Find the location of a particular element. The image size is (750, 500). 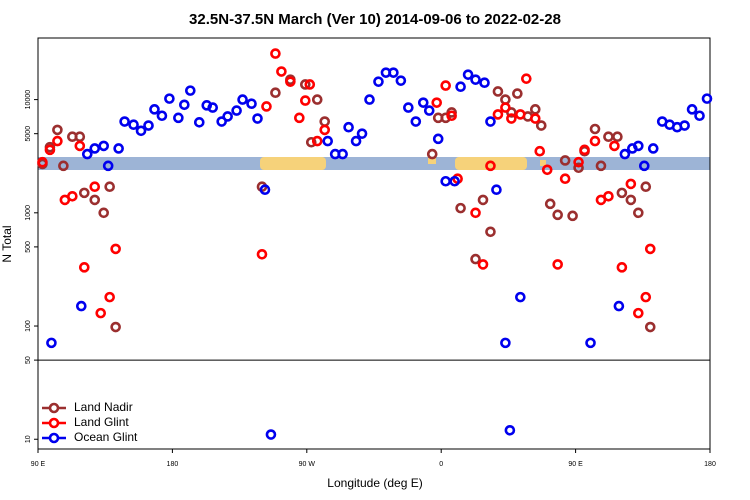

y-tick-label: 10000 is located at coordinates (28, 100).